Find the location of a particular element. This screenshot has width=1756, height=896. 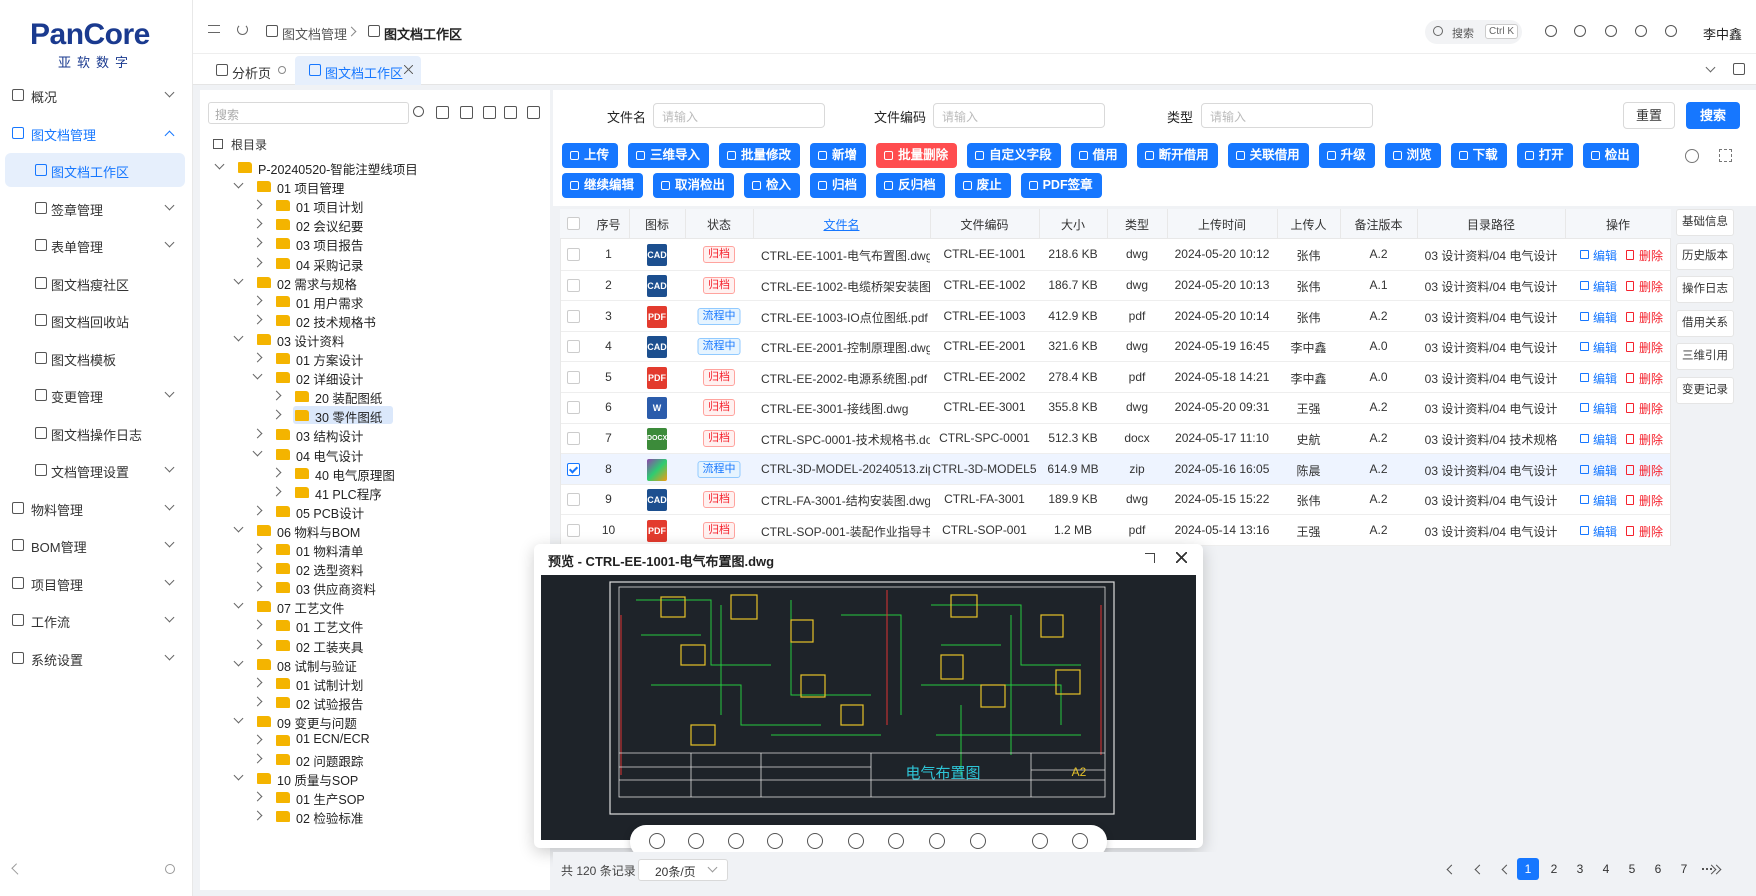

tree-node: 40 电气原理图 is located at coordinates (355, 475).